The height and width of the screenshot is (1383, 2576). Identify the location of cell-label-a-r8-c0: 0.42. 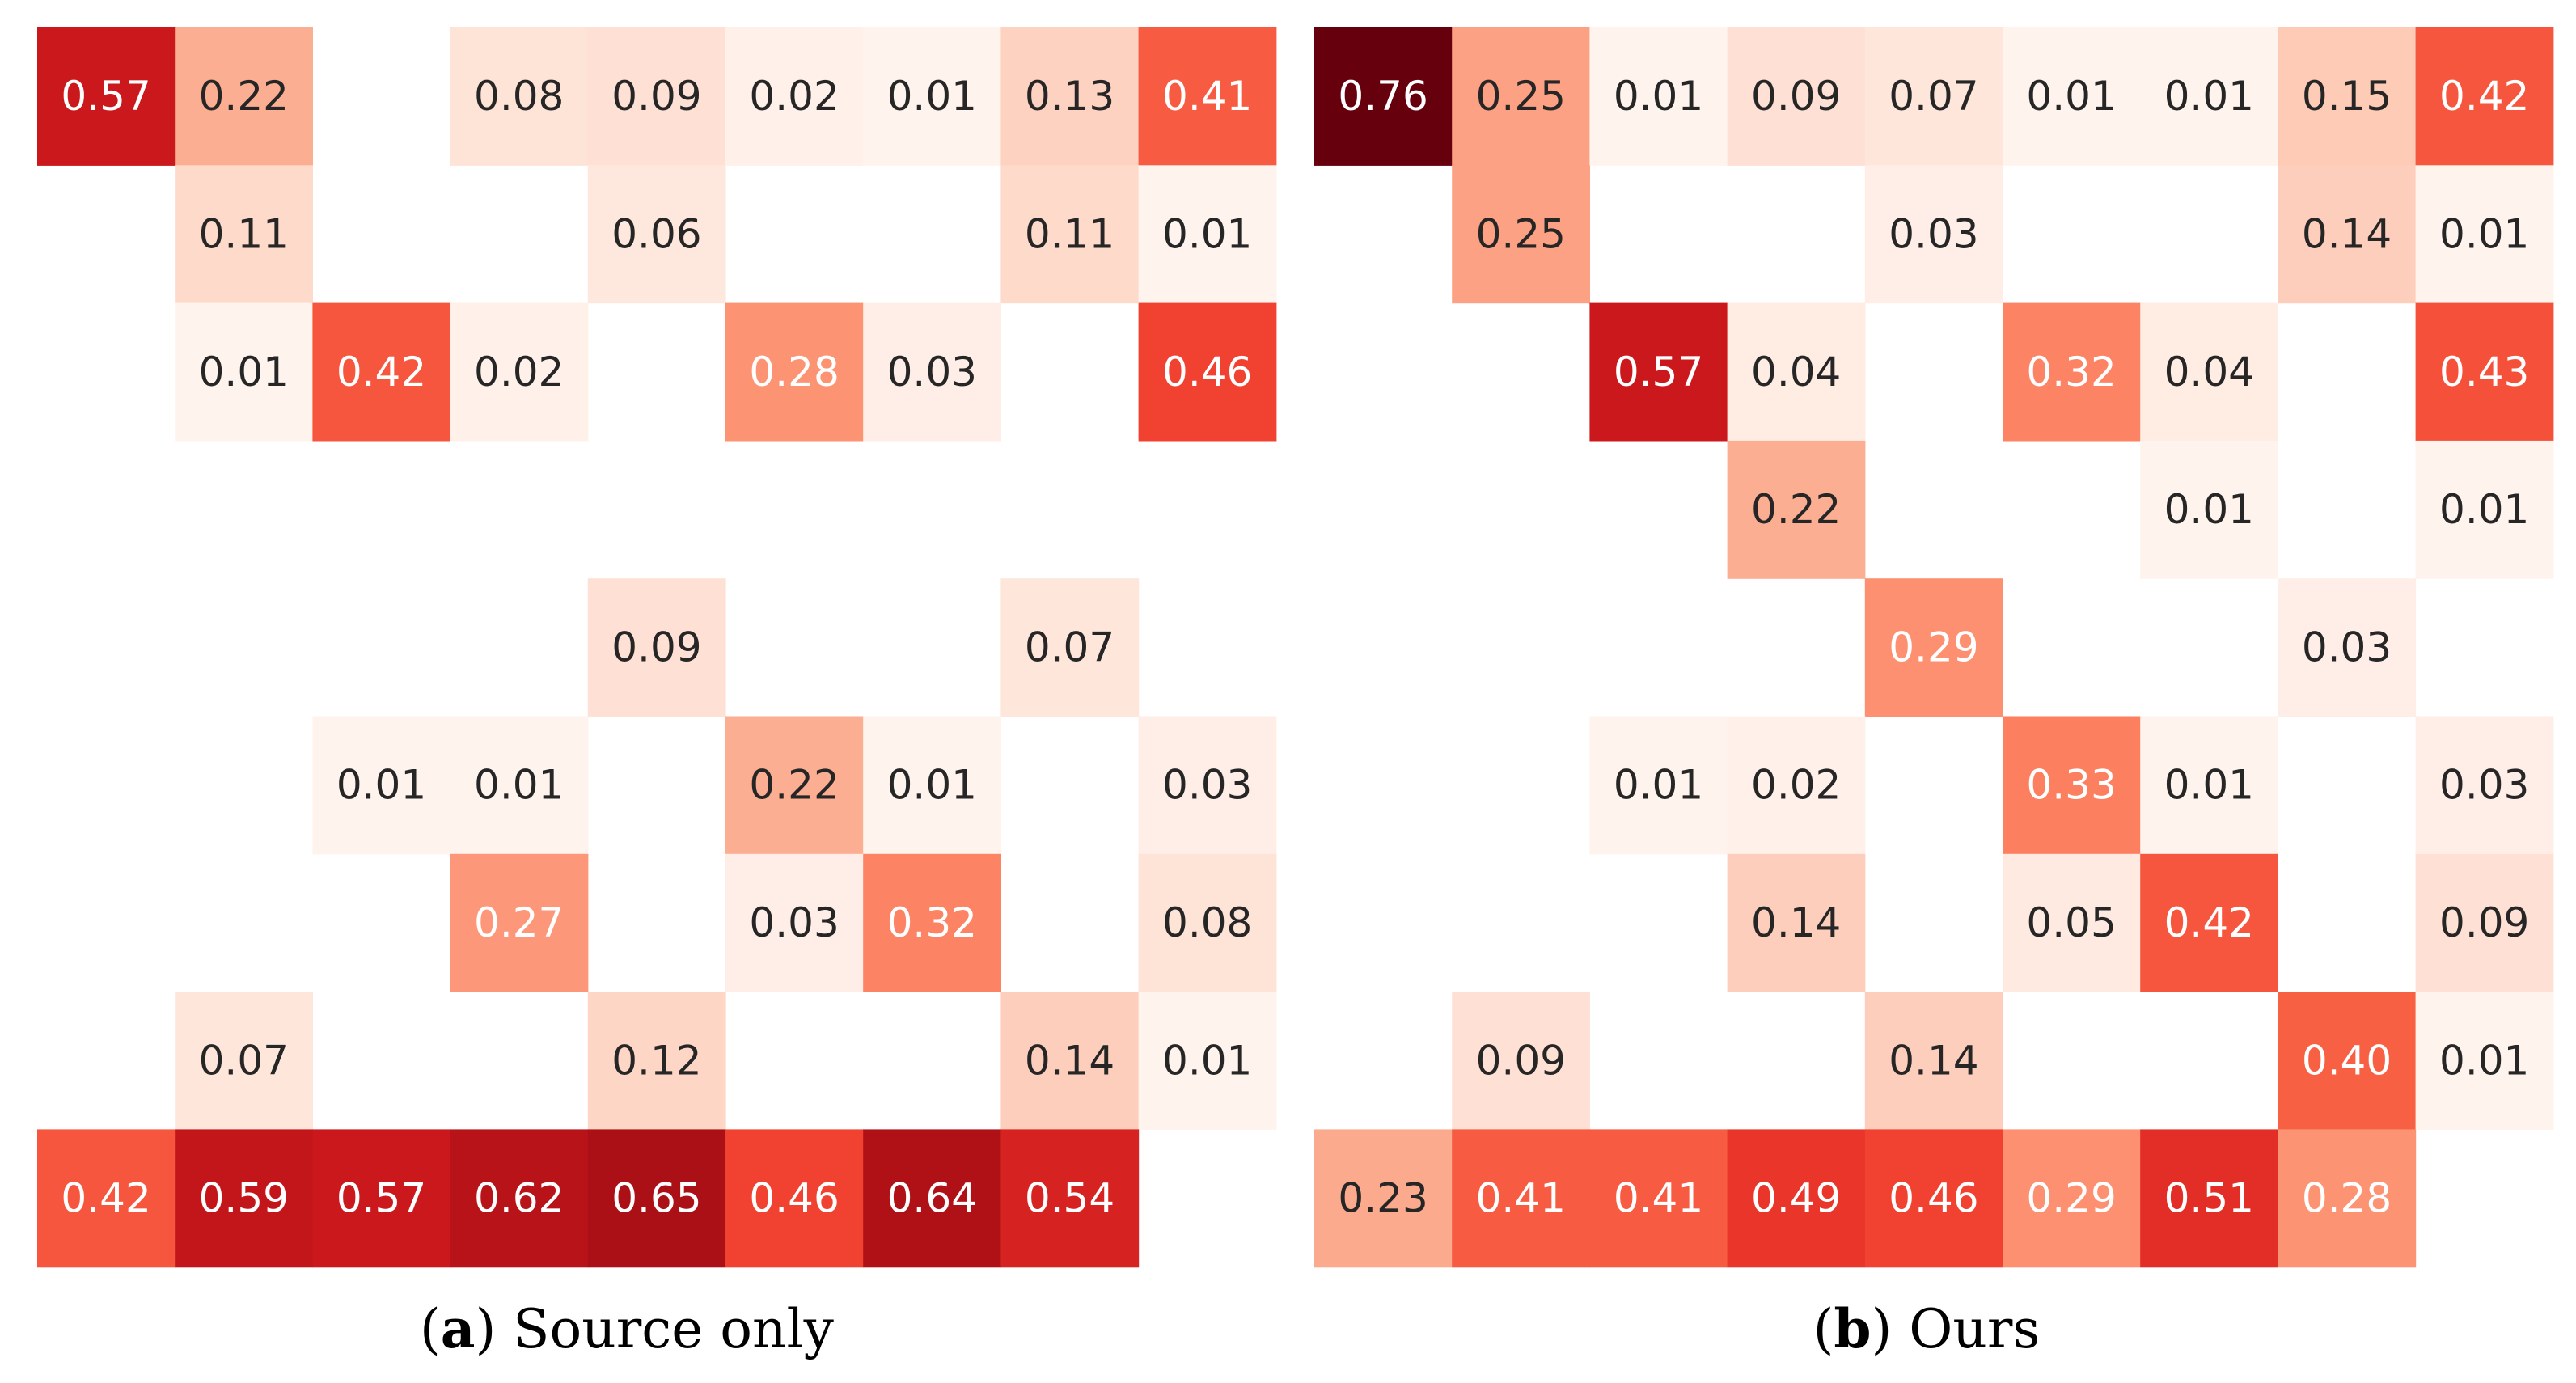
(106, 1198).